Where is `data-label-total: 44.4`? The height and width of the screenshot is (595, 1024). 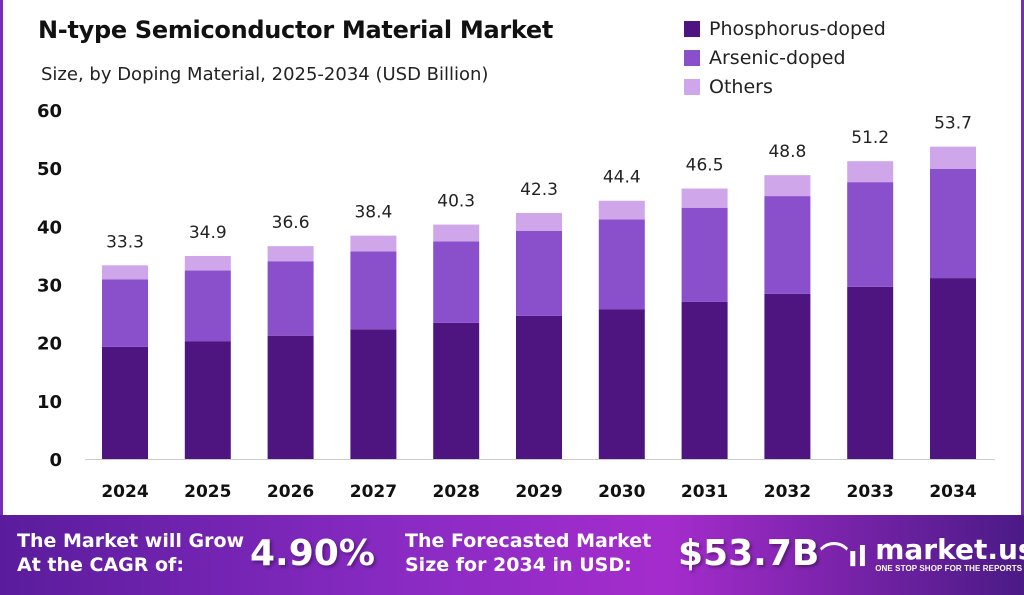 data-label-total: 44.4 is located at coordinates (622, 178).